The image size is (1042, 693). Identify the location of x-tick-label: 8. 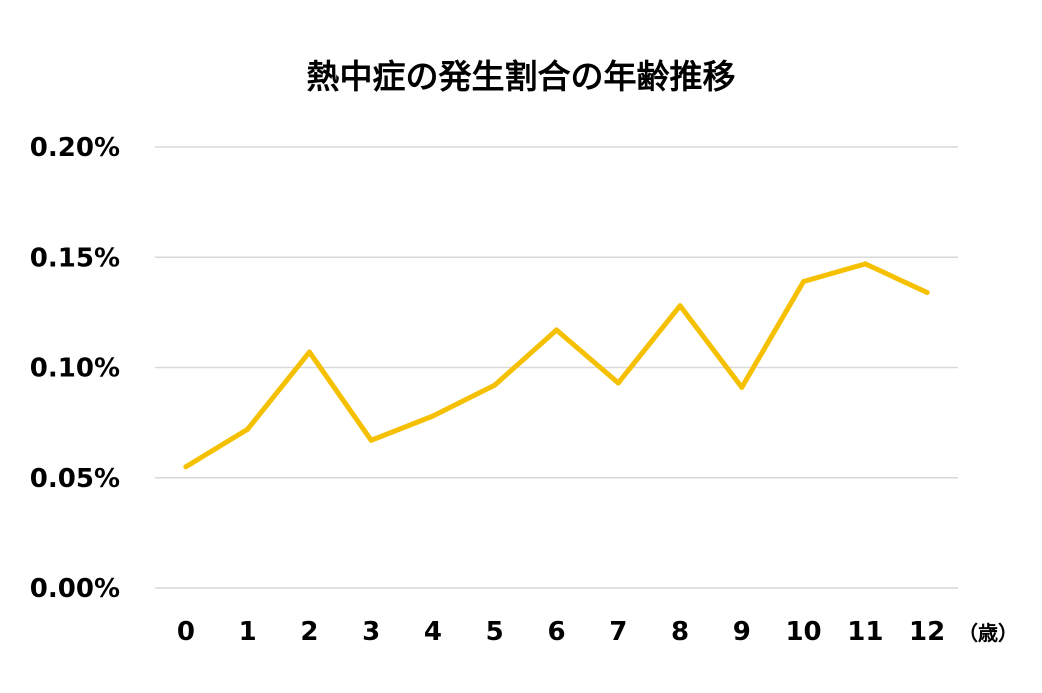
(680, 632).